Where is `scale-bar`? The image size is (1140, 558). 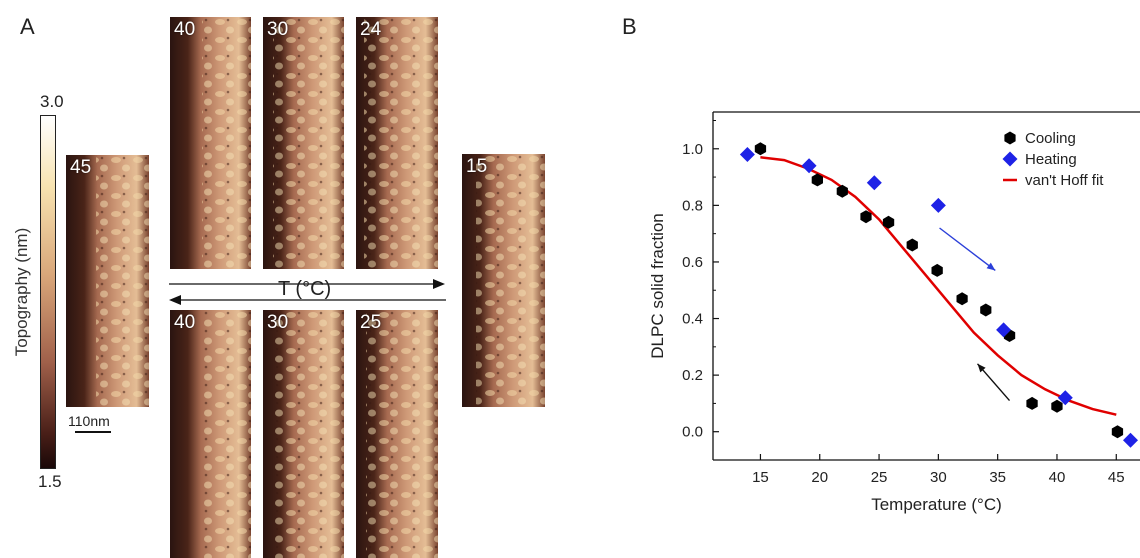 scale-bar is located at coordinates (93, 432).